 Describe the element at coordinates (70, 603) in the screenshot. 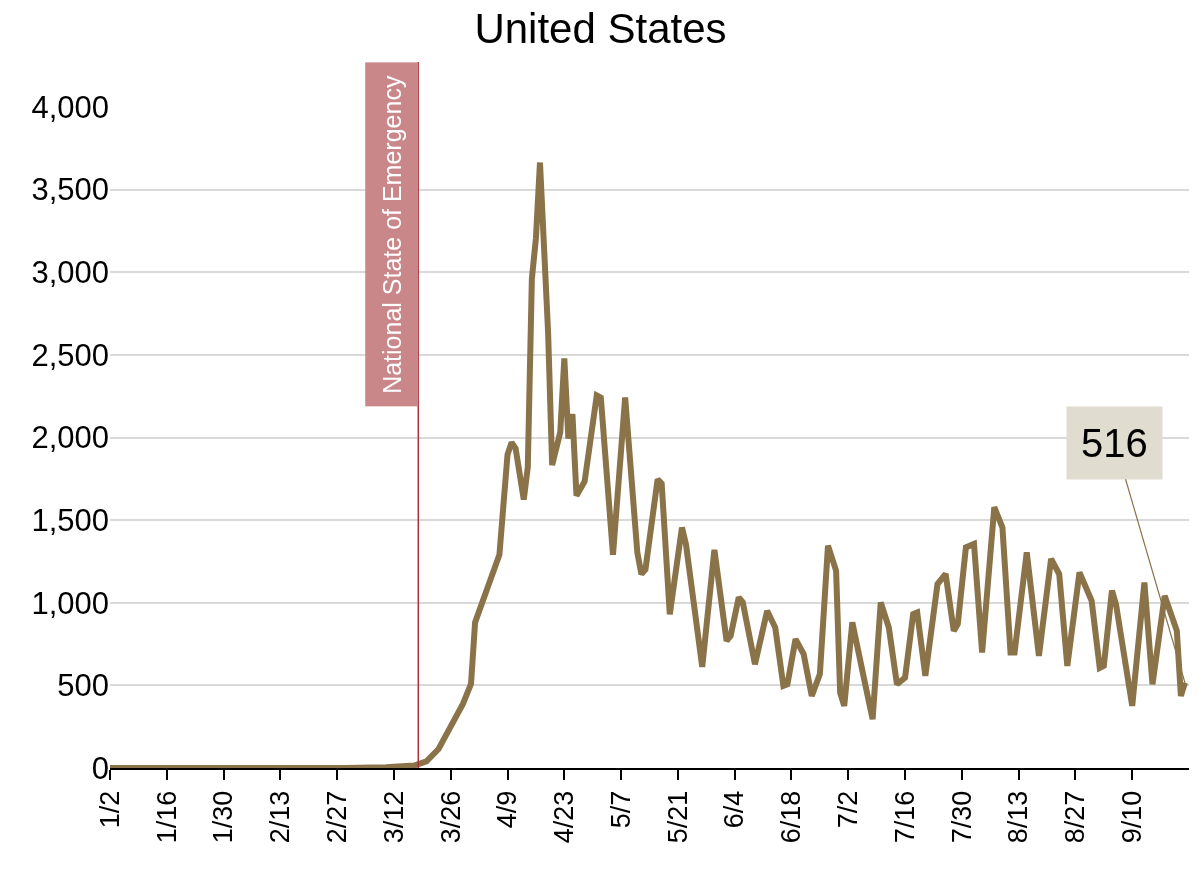

I see `y-tick-label: 1,000` at that location.